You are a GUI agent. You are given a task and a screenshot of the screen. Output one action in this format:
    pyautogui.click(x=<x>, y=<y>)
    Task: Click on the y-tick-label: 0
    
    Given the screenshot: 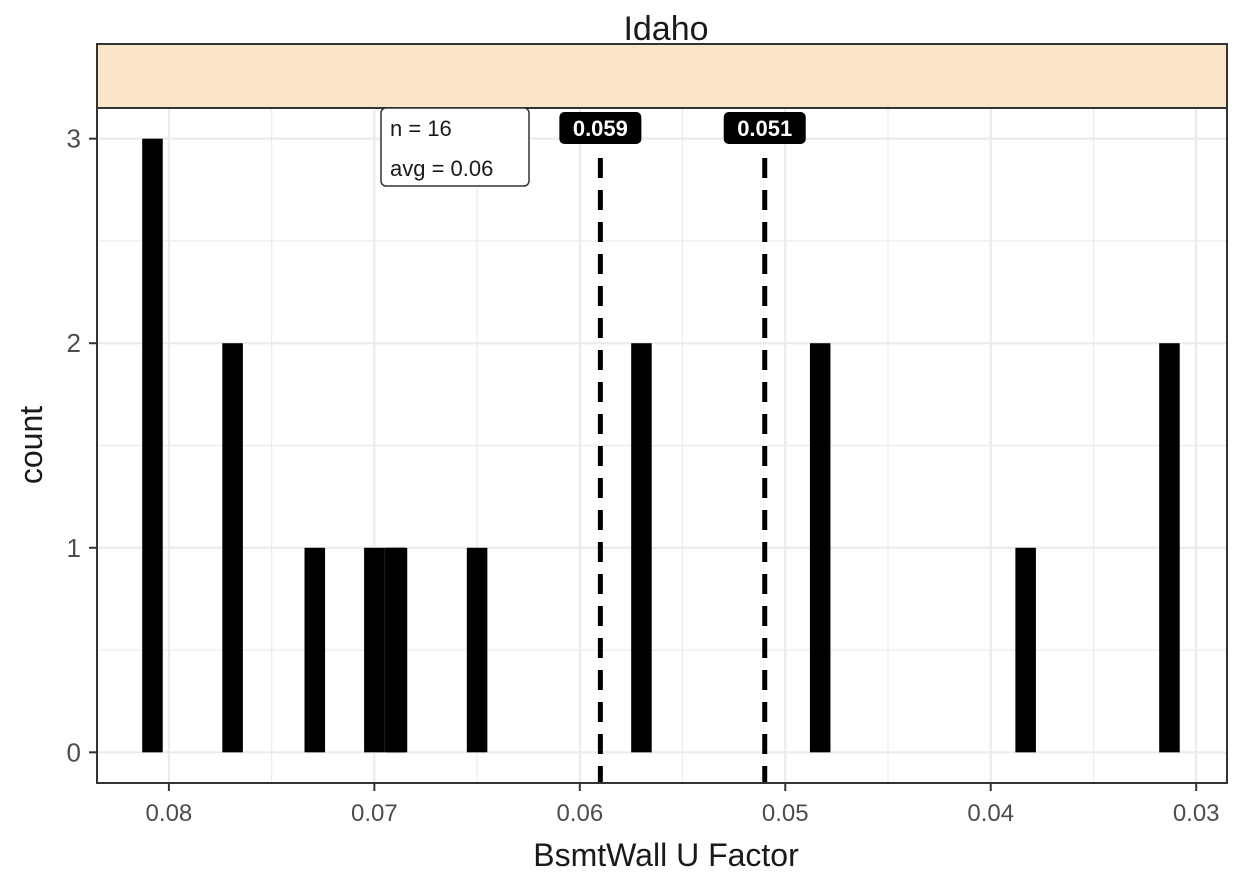 What is the action you would take?
    pyautogui.click(x=74, y=752)
    